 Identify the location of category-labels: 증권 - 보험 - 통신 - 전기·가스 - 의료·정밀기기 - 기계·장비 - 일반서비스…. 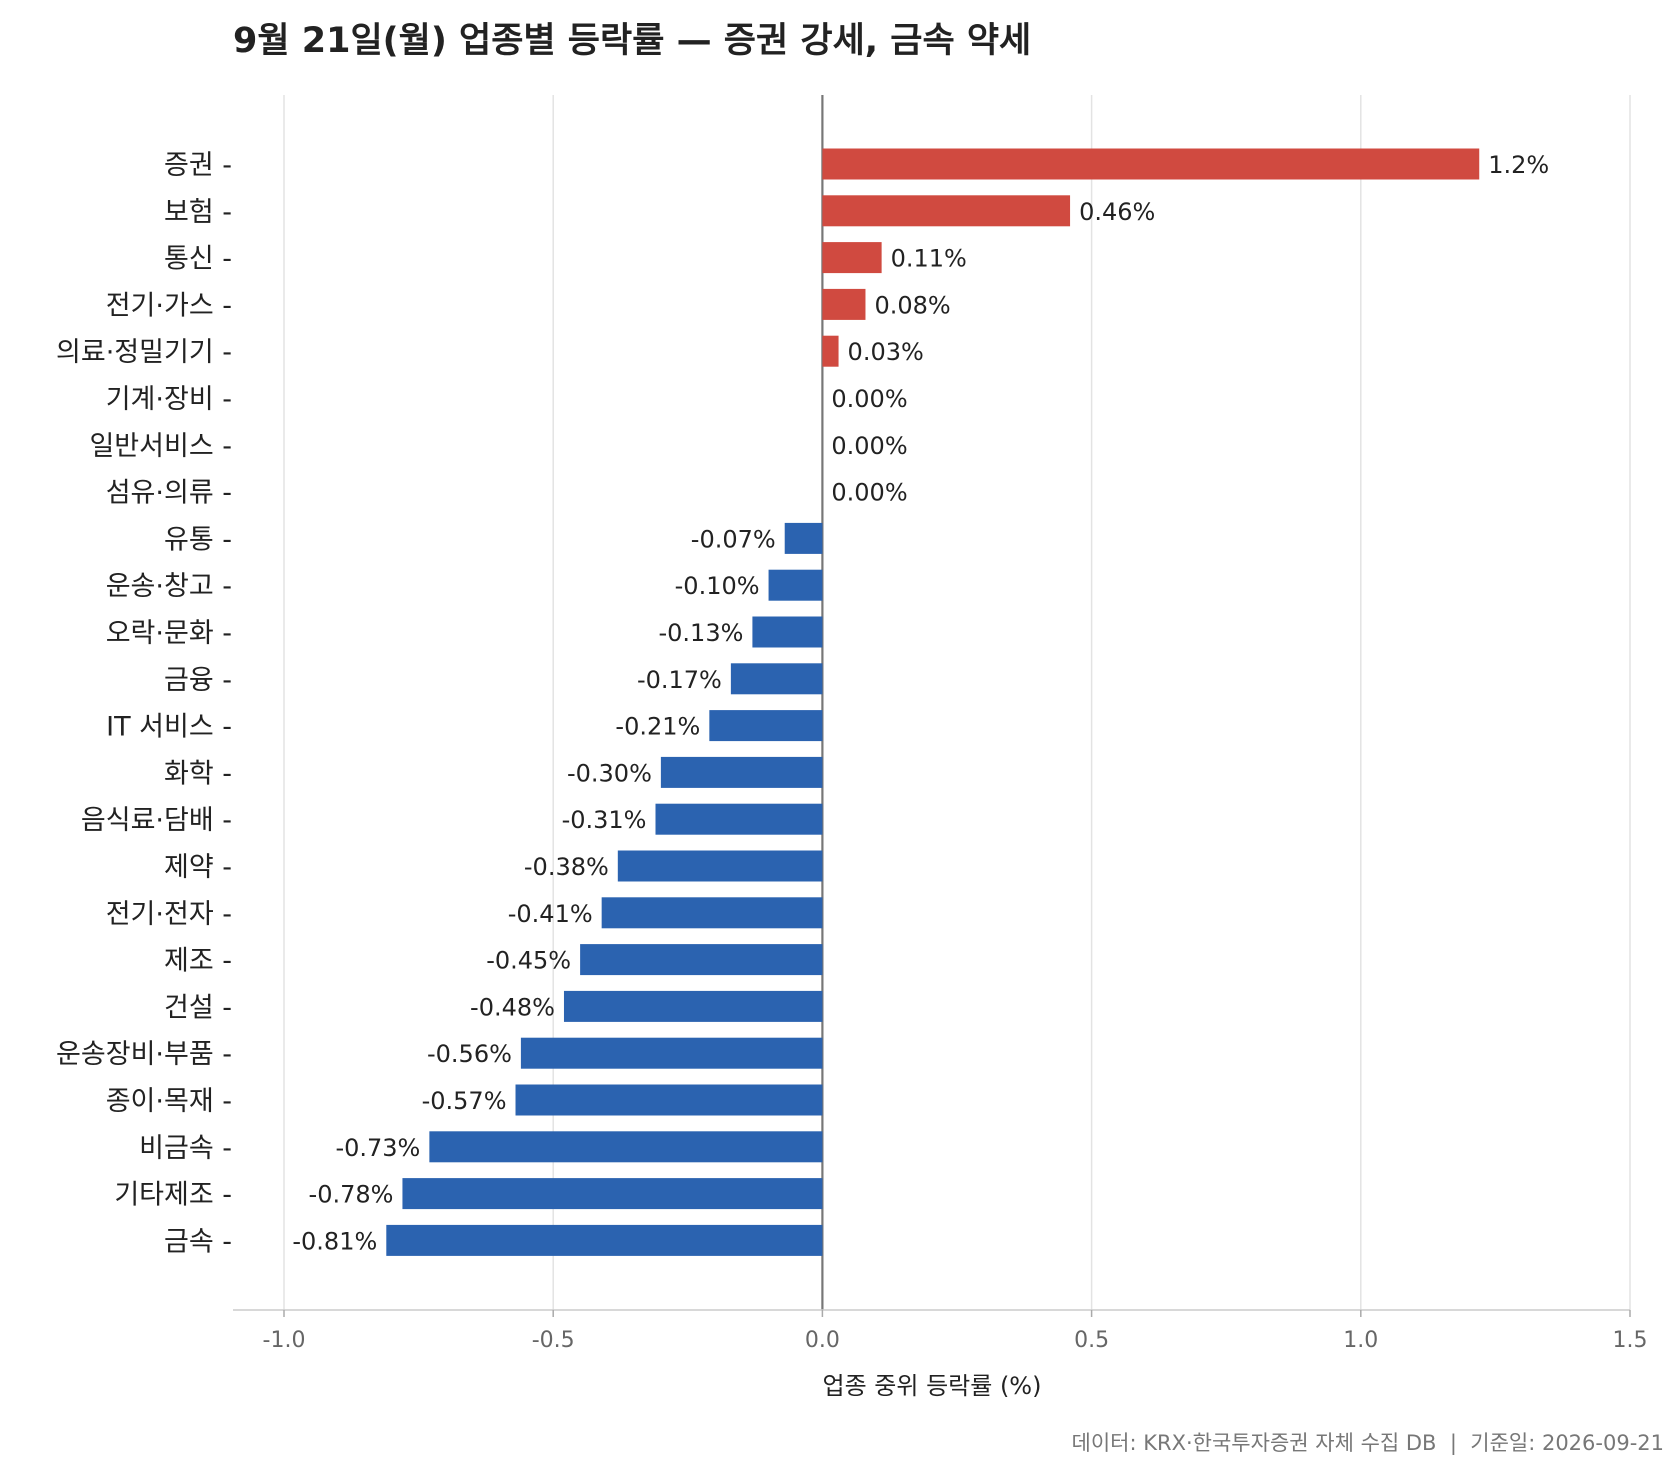
(144, 703).